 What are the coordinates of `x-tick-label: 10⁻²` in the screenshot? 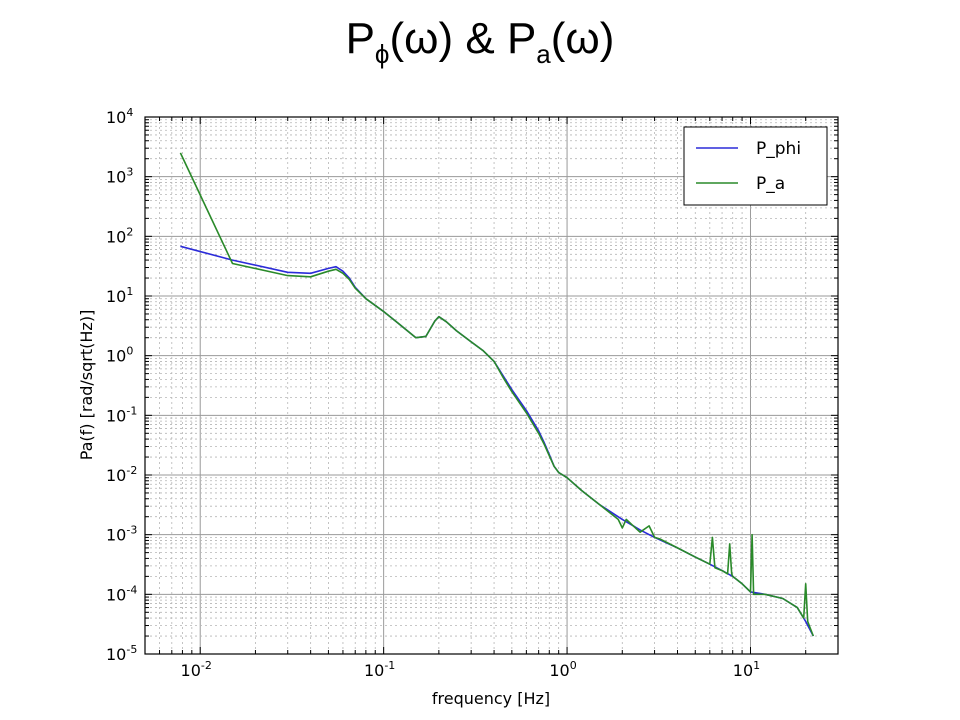 It's located at (196, 669).